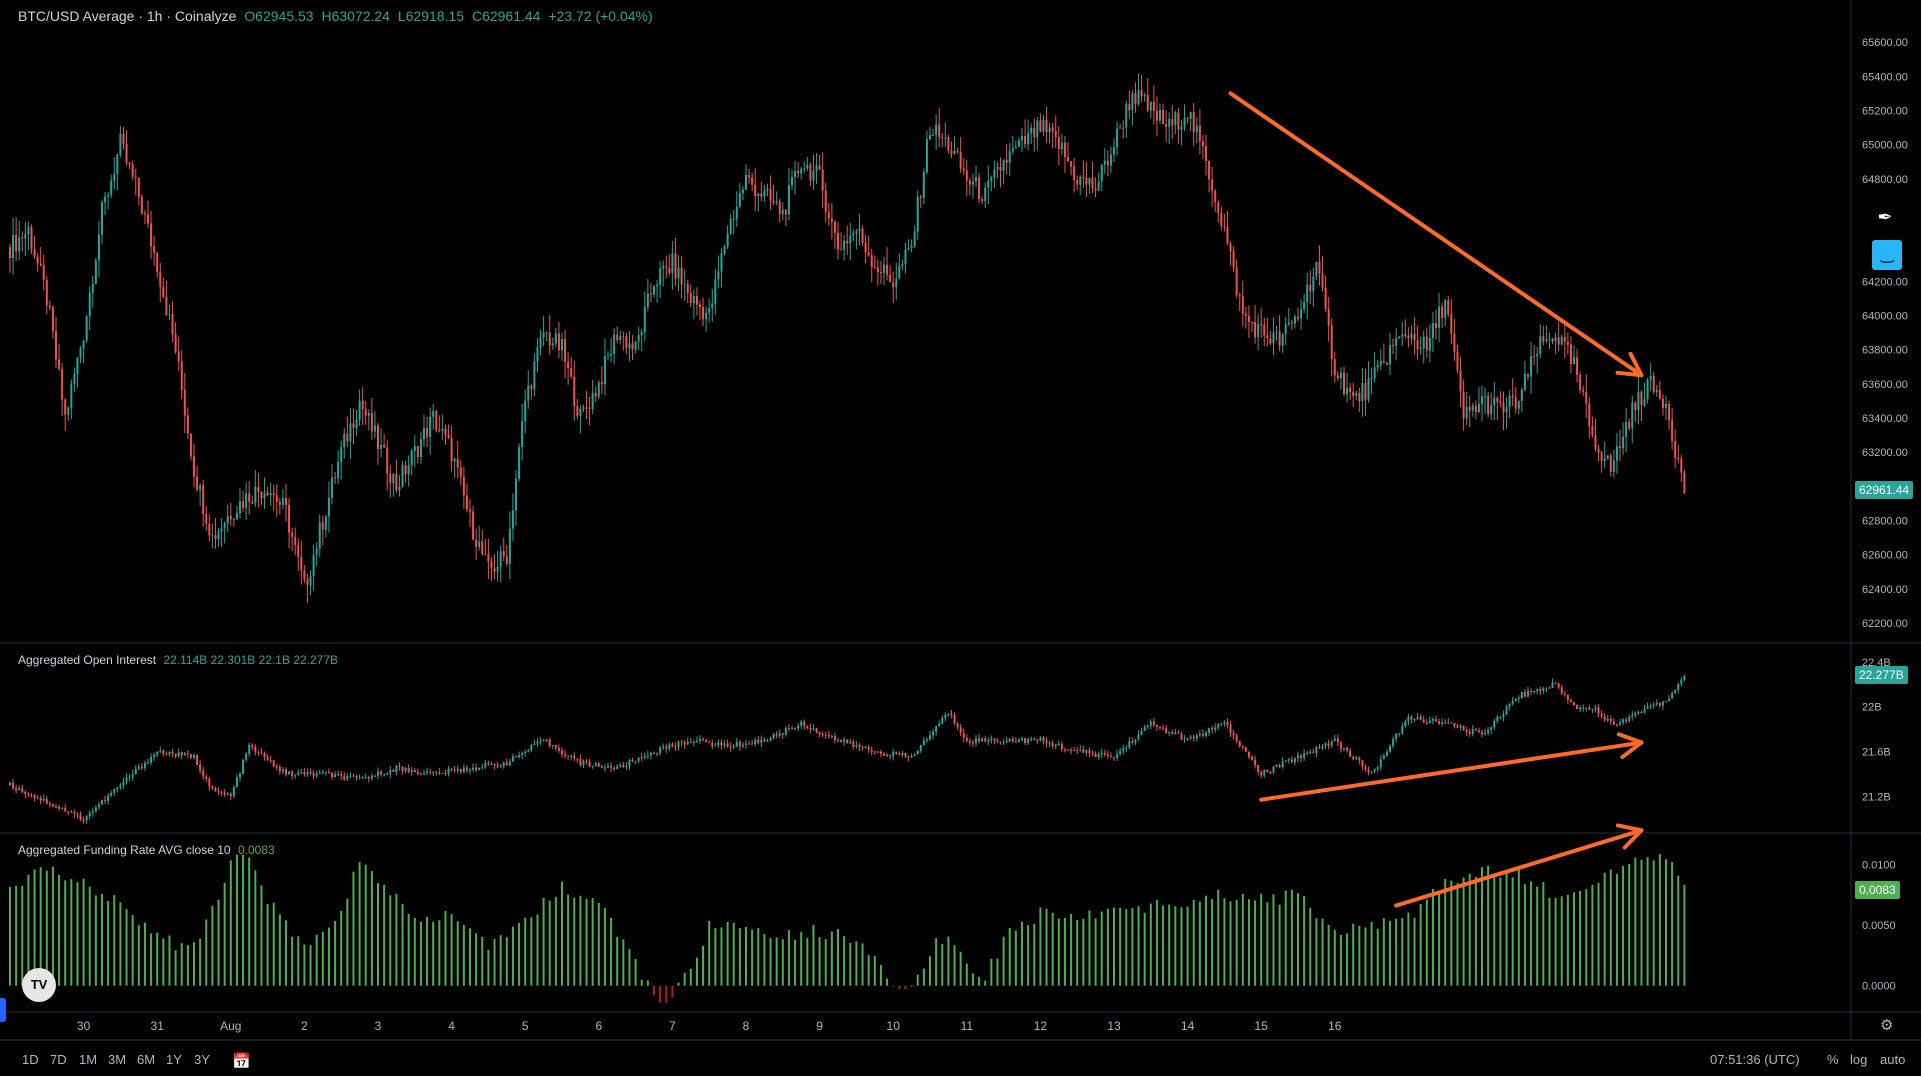 The image size is (1921, 1076). What do you see at coordinates (146, 1059) in the screenshot?
I see `range-6m-button: 6M` at bounding box center [146, 1059].